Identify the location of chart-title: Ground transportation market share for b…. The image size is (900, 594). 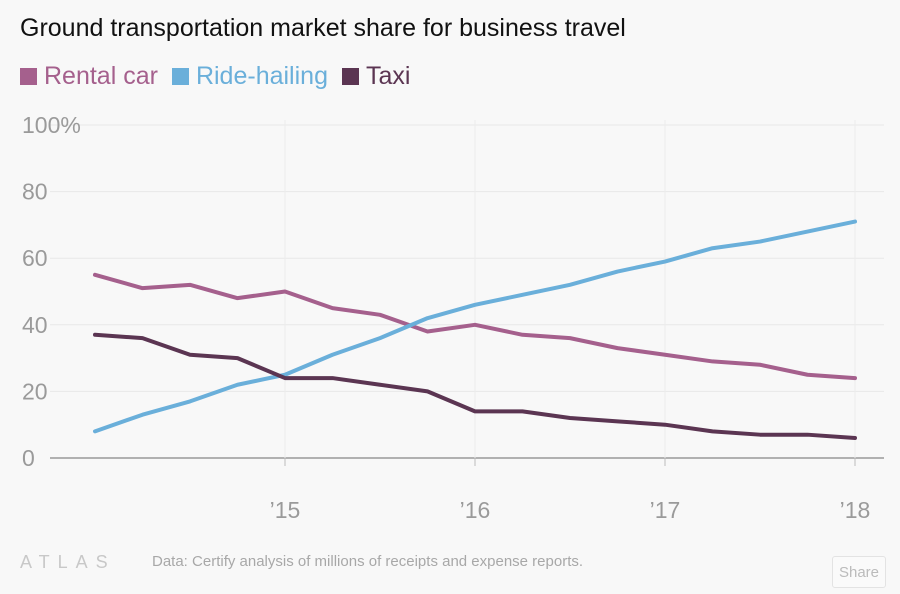
(323, 28).